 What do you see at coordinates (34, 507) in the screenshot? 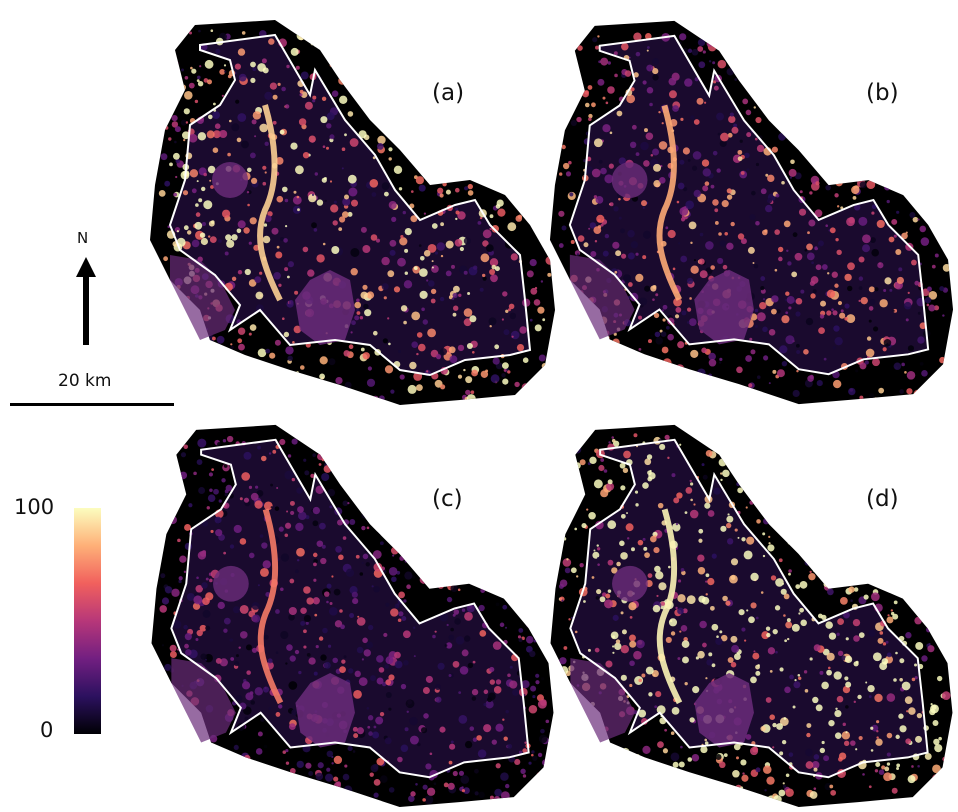
I see `legend-max-label: 100` at bounding box center [34, 507].